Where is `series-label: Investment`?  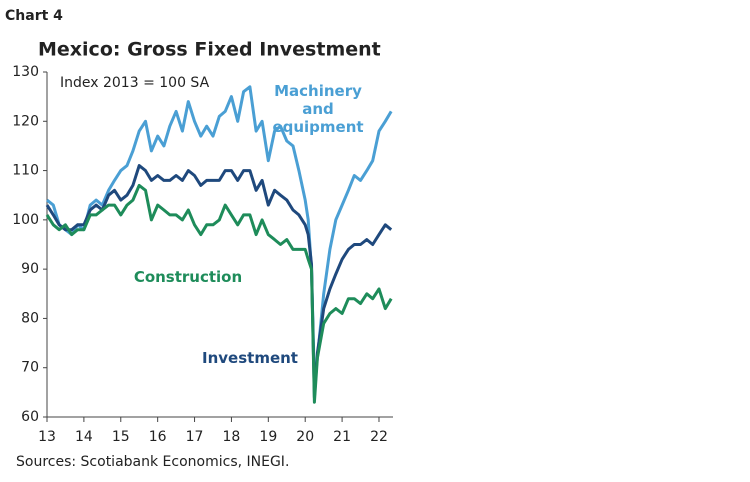 series-label: Investment is located at coordinates (250, 358).